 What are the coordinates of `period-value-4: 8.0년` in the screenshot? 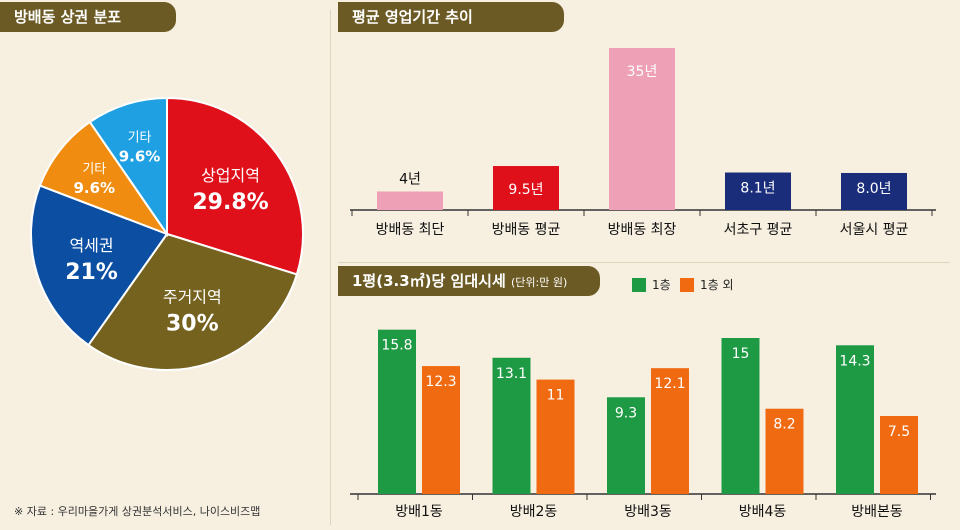 It's located at (873, 189).